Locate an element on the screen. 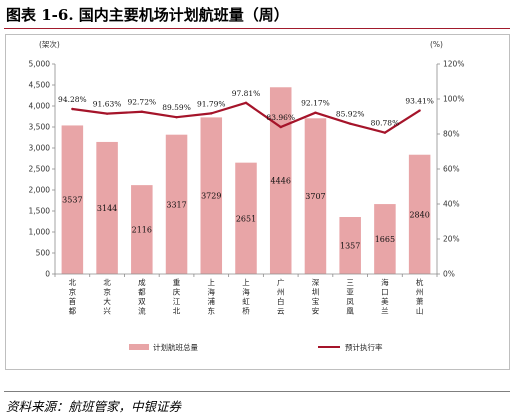 The image size is (515, 419). category-label: 深圳宝安 is located at coordinates (316, 297).